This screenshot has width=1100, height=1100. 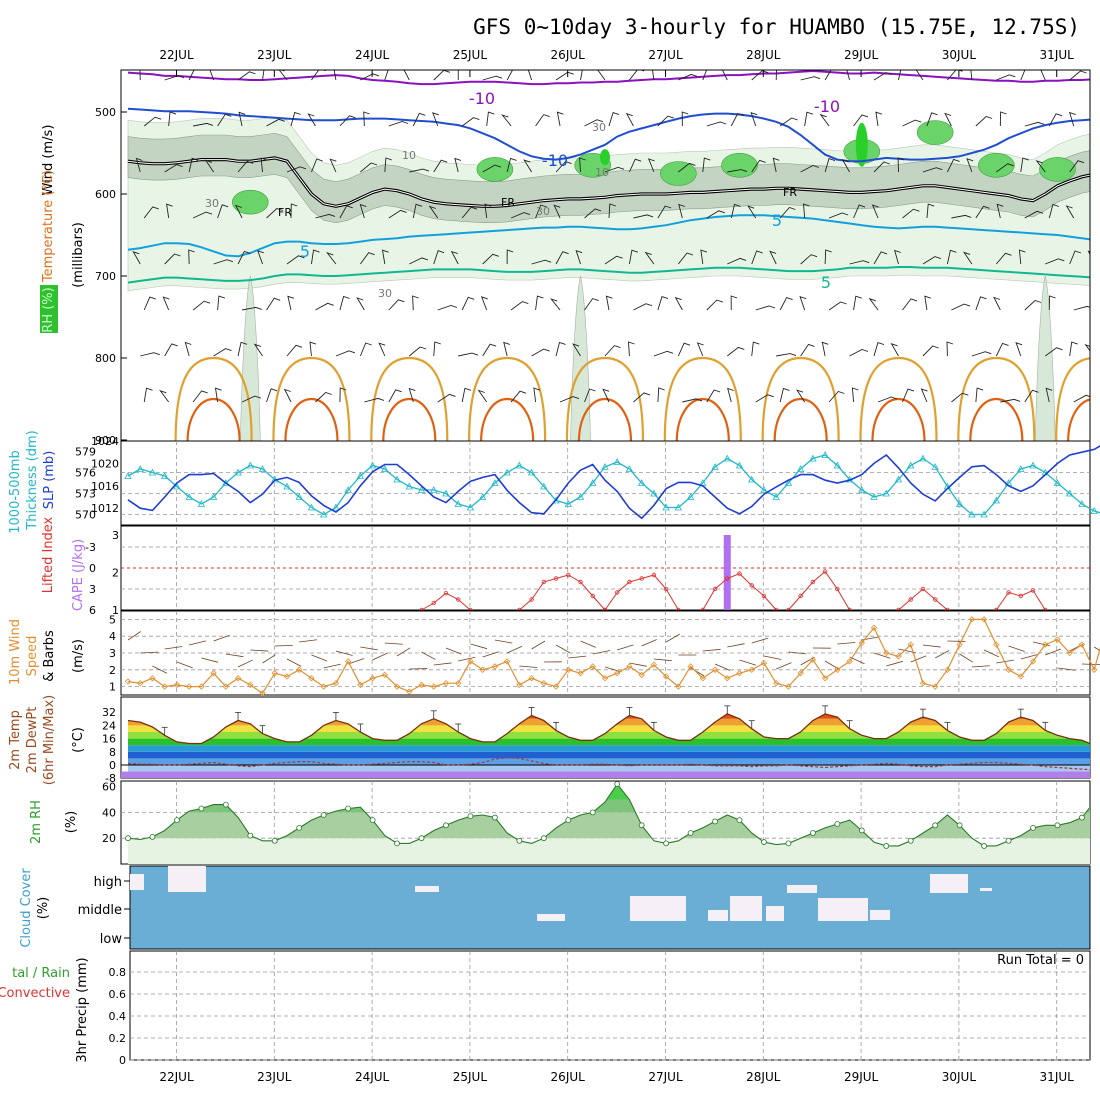 What do you see at coordinates (739, 165) in the screenshot?
I see `rh-cell` at bounding box center [739, 165].